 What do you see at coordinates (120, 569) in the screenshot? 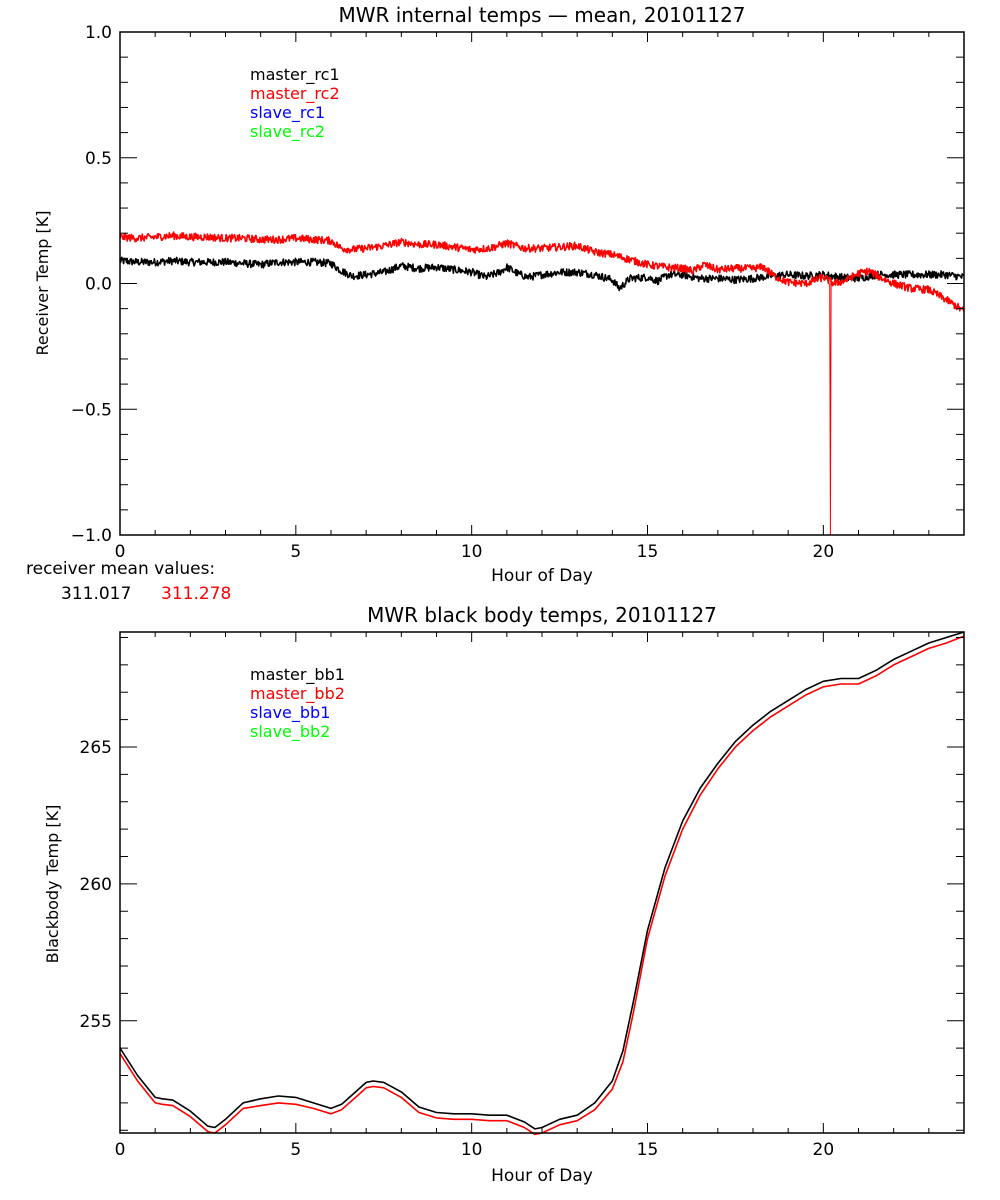
I see `receiver-mean-label: receiver mean values:` at bounding box center [120, 569].